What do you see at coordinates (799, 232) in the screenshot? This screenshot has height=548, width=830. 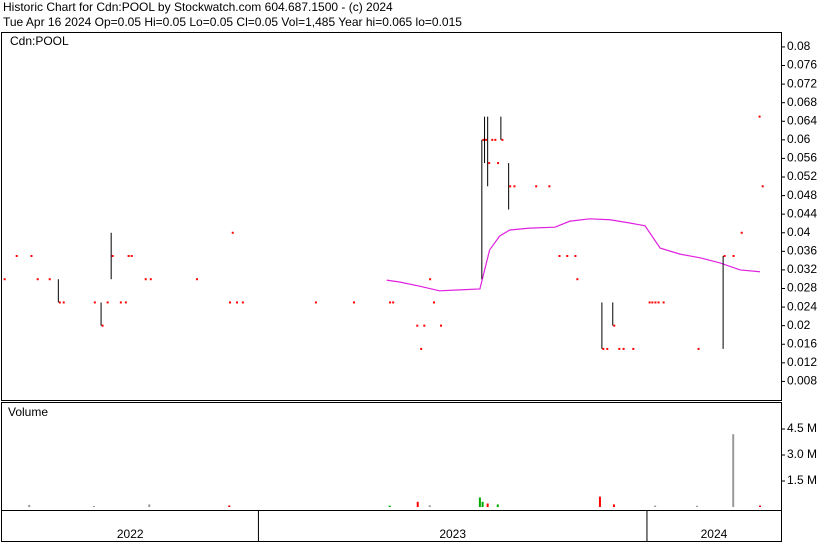 I see `y-tick-label: 0.04` at bounding box center [799, 232].